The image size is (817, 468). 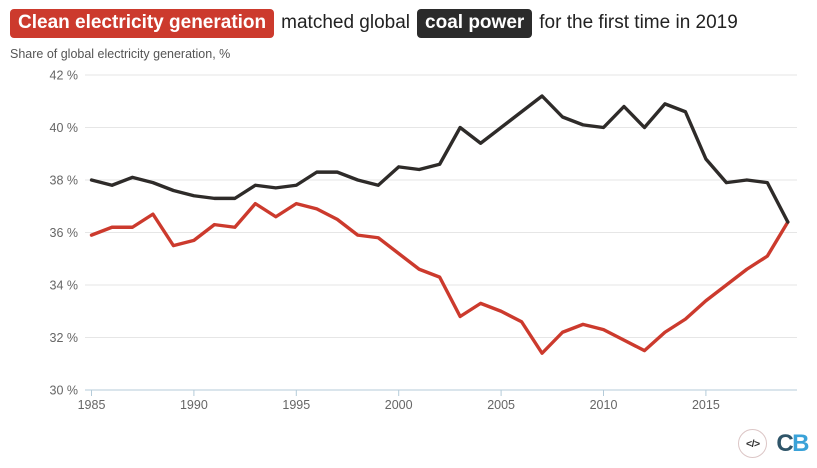 I want to click on x-tick-label: 2010, so click(x=604, y=405).